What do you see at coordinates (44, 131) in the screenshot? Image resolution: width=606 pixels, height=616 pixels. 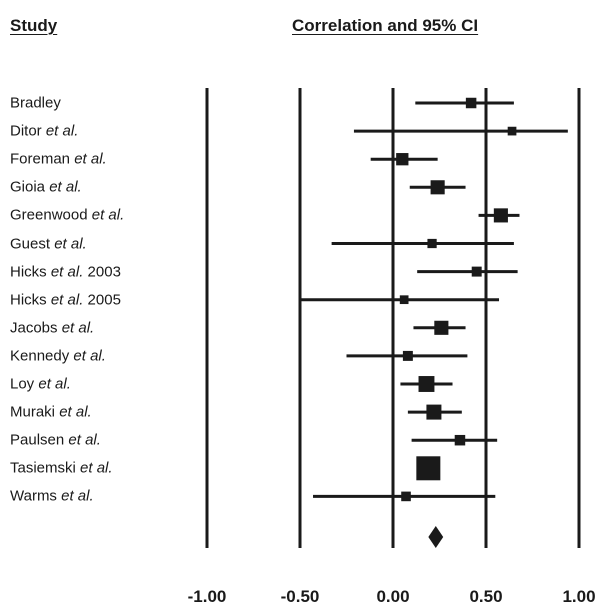 I see `study-label: Ditor et al.` at bounding box center [44, 131].